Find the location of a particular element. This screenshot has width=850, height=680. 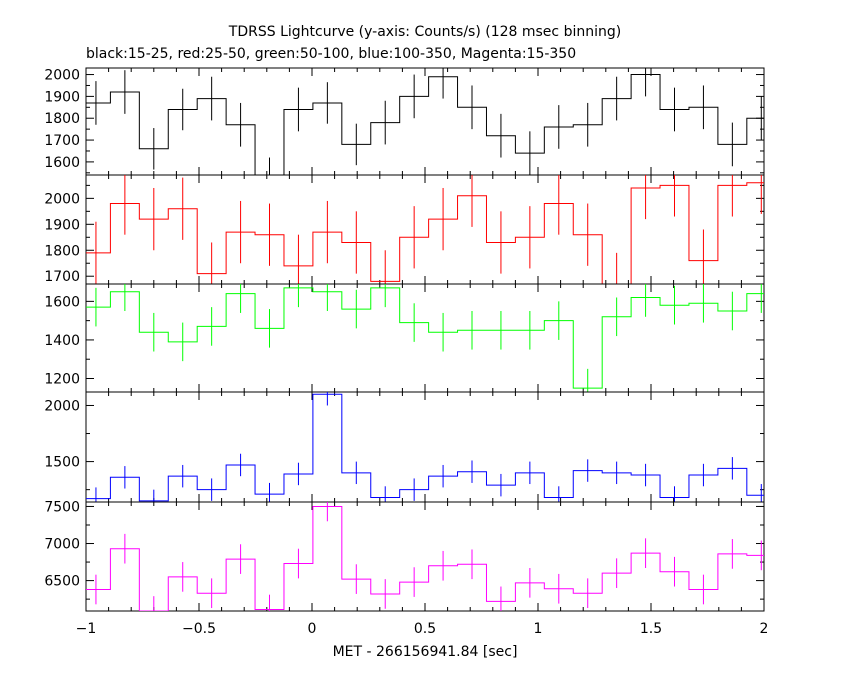

panel-25-50: 1700 1800 1900 2000 is located at coordinates (404, 229).